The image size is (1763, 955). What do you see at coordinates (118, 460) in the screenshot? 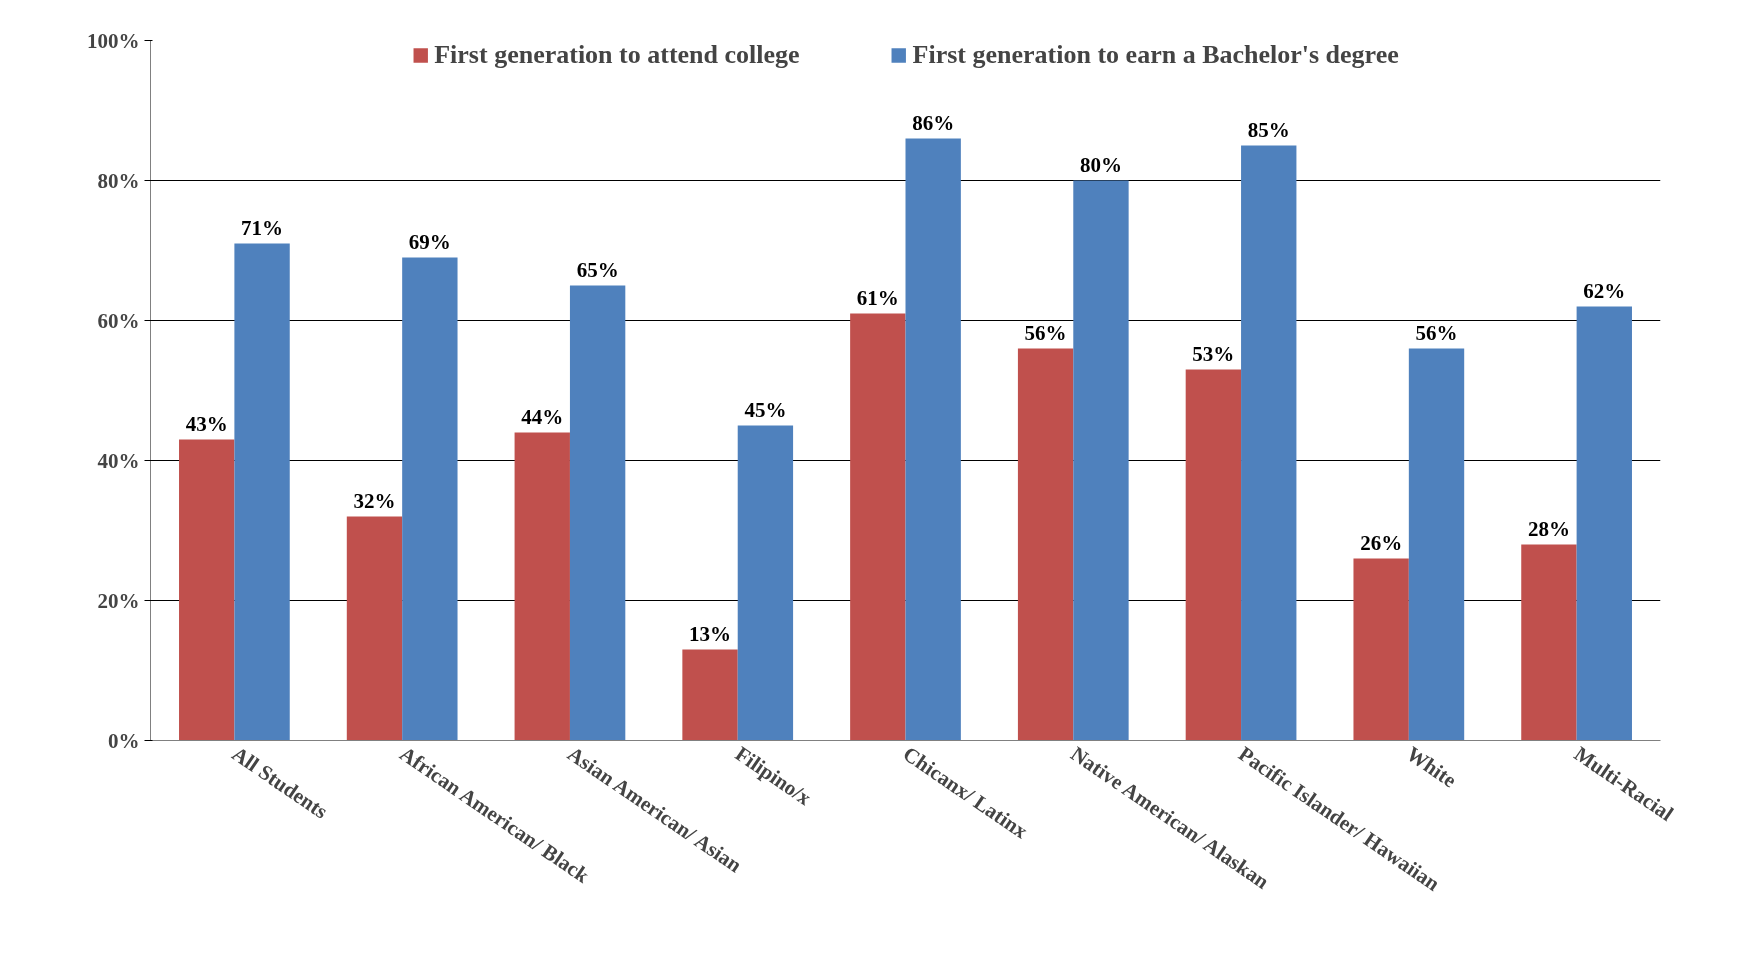
I see `y-tick-label: 40%` at bounding box center [118, 460].